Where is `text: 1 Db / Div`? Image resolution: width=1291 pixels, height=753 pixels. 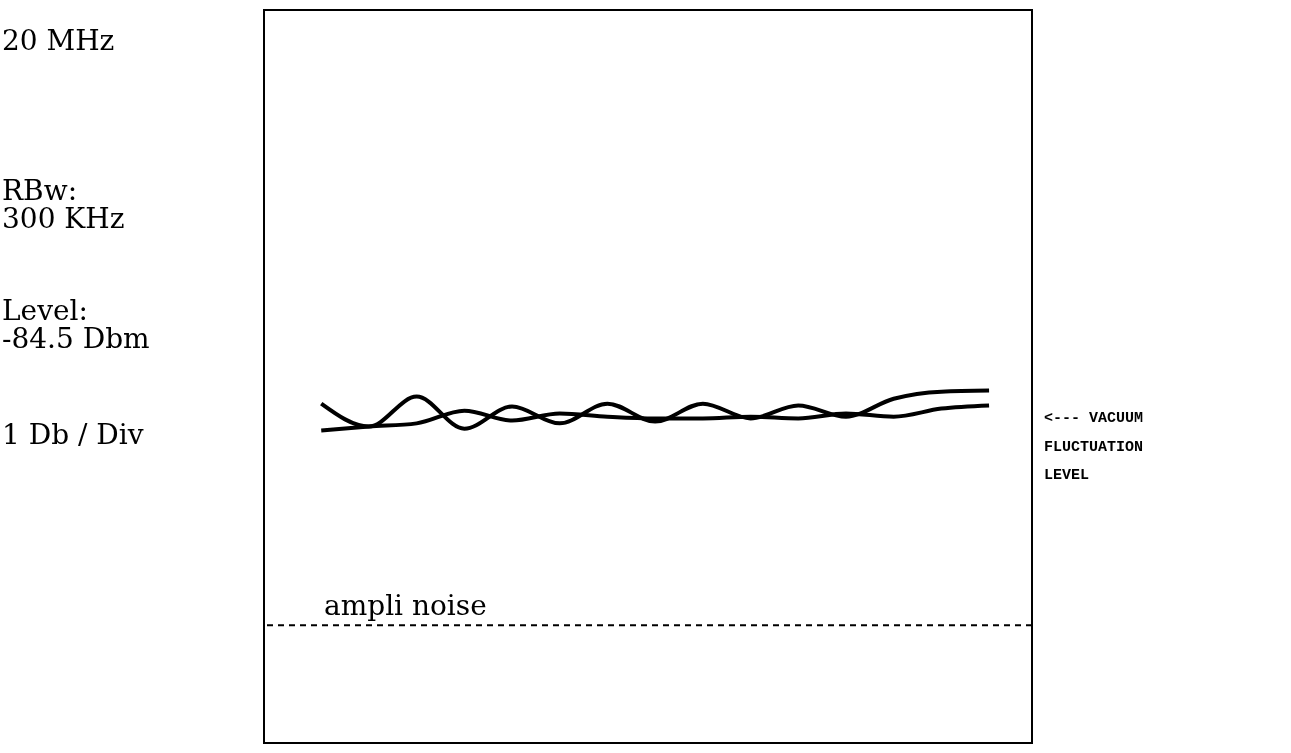
text: 1 Db / Div is located at coordinates (73, 434).